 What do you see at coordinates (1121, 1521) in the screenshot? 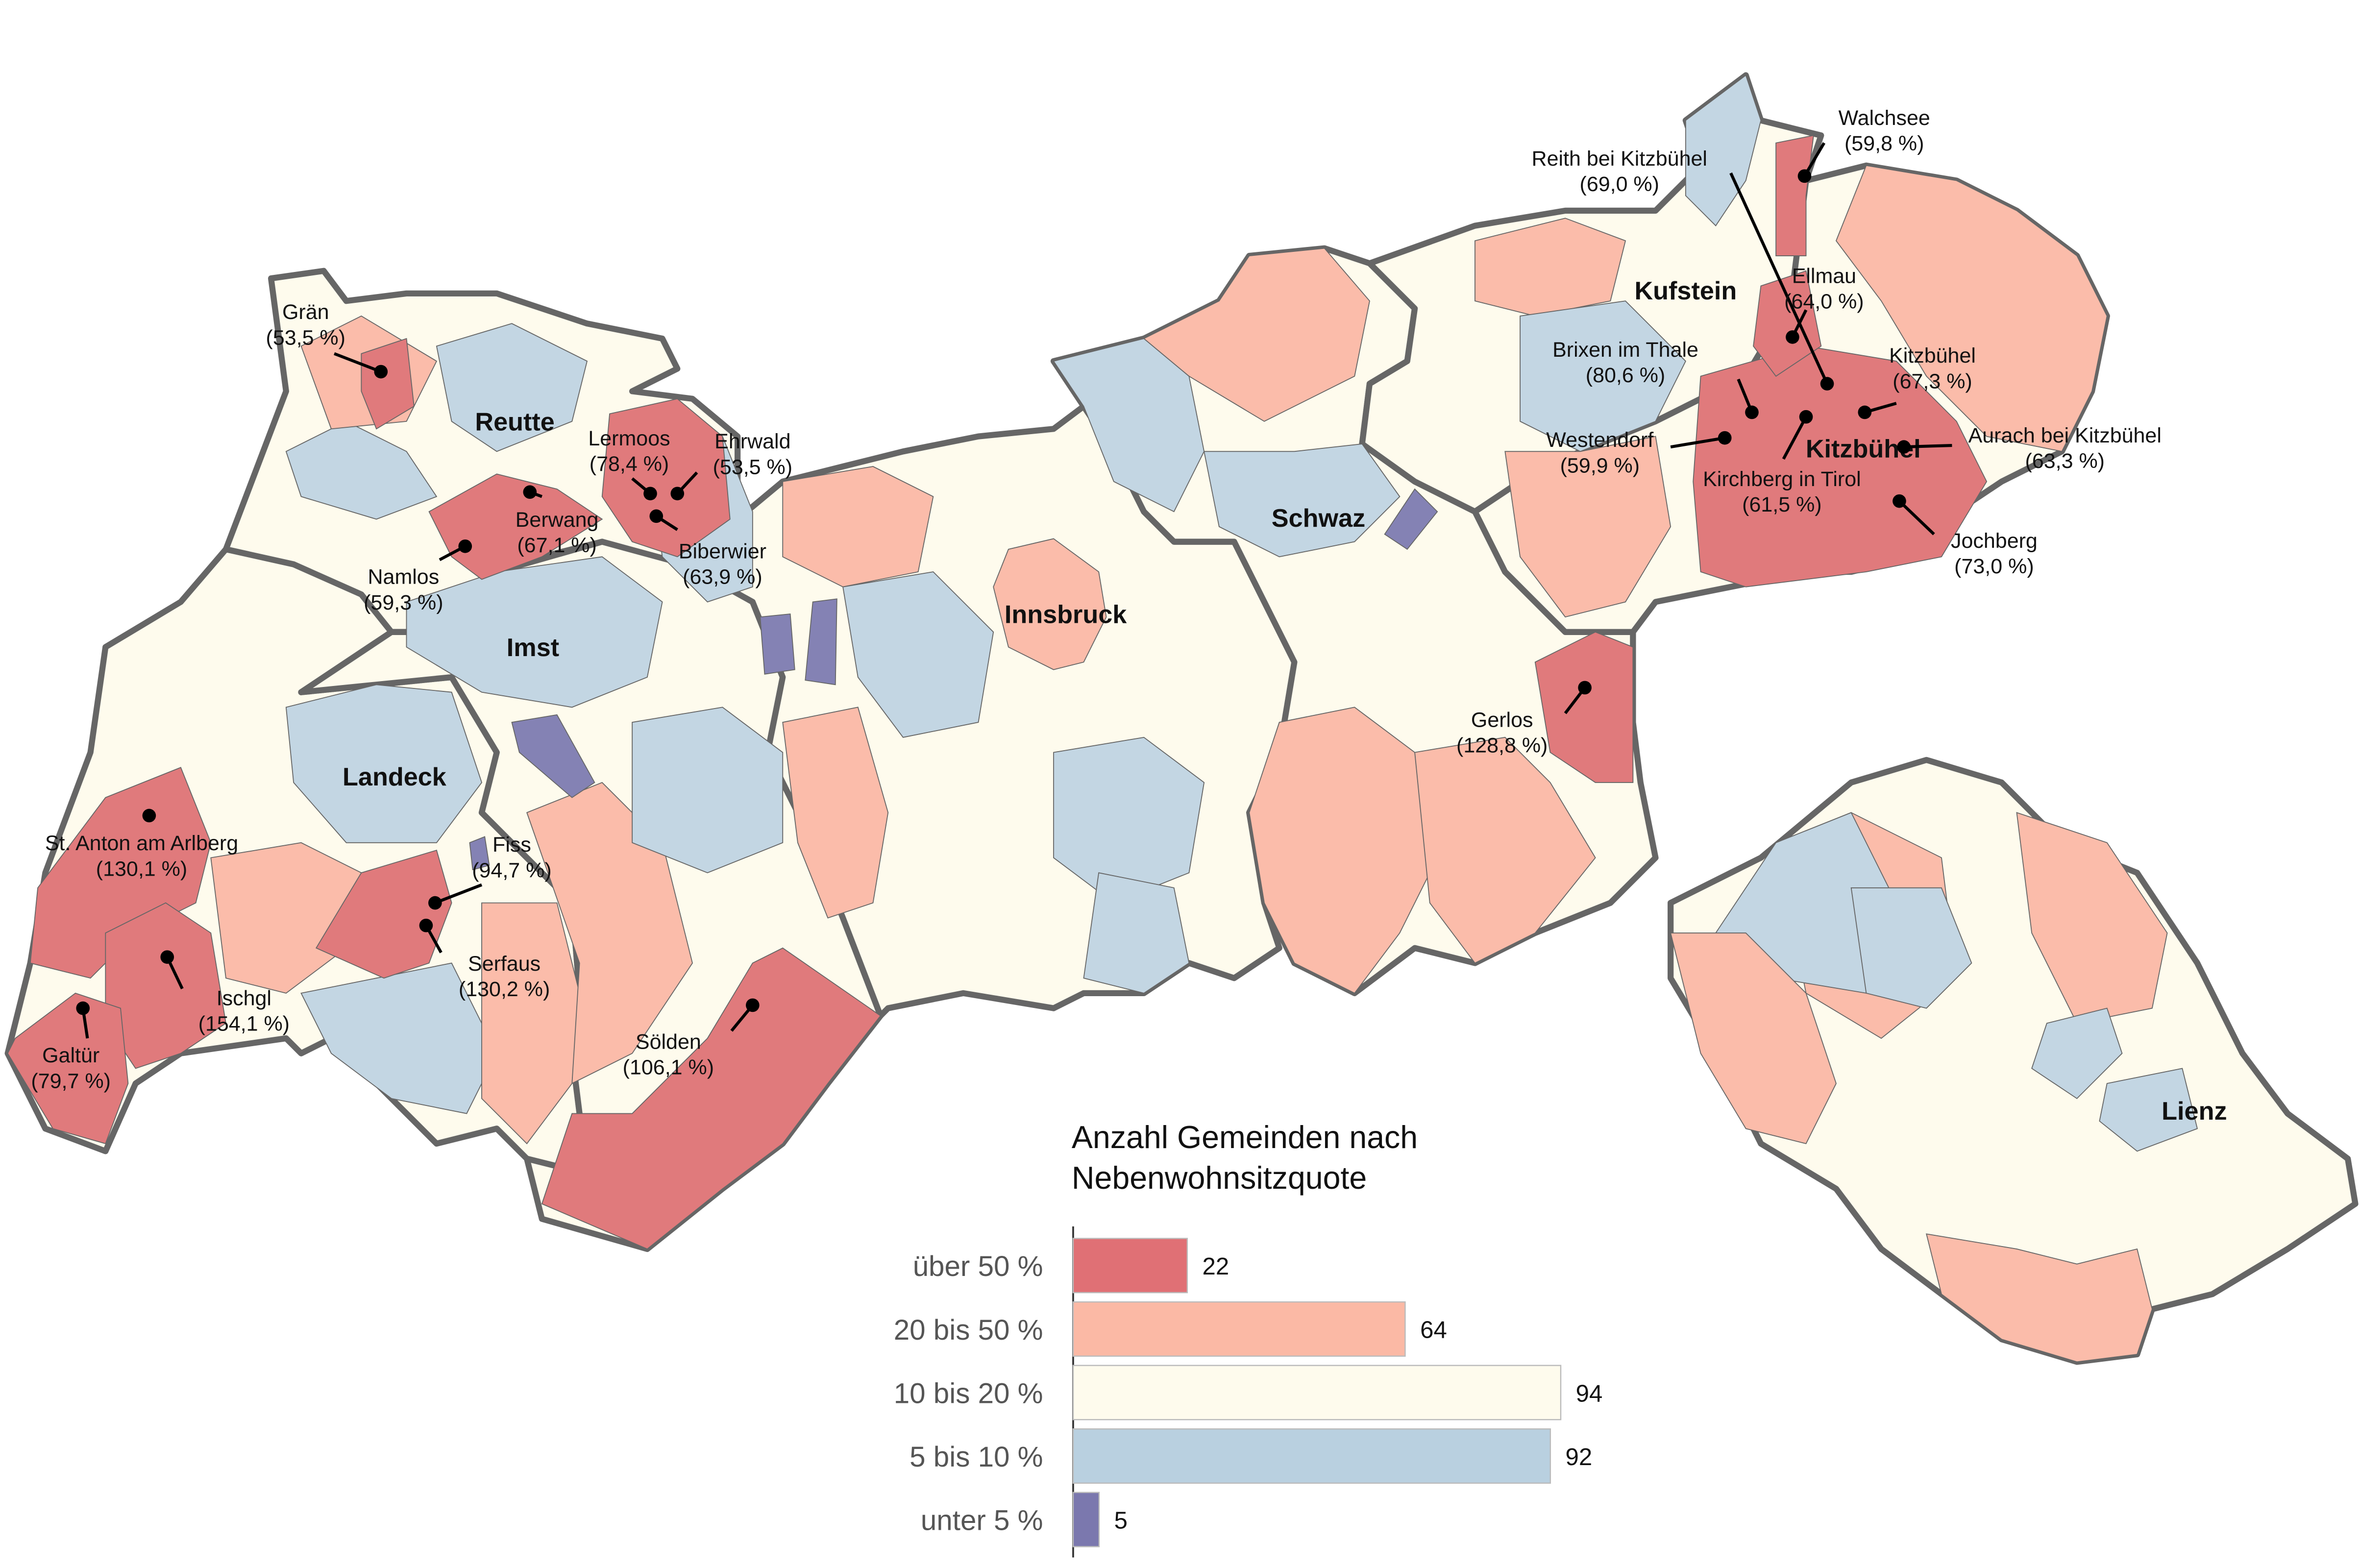
I see `value-label: 5` at bounding box center [1121, 1521].